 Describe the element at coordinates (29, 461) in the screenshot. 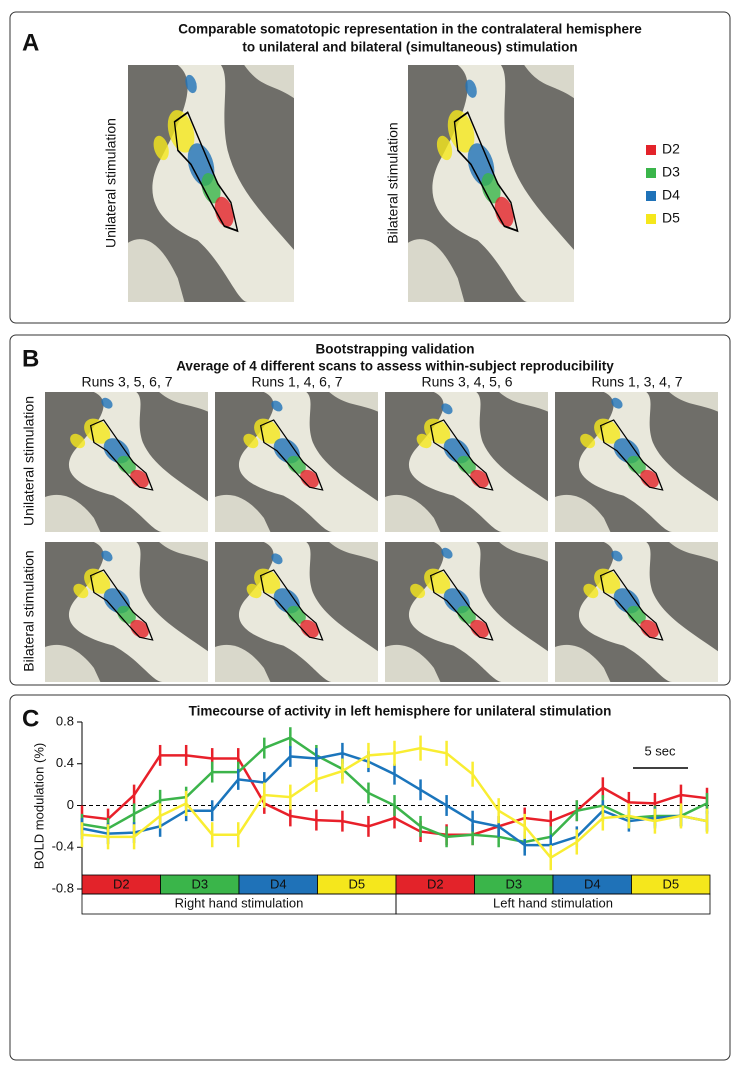

I see `row-label: Unilateral stimulation` at that location.